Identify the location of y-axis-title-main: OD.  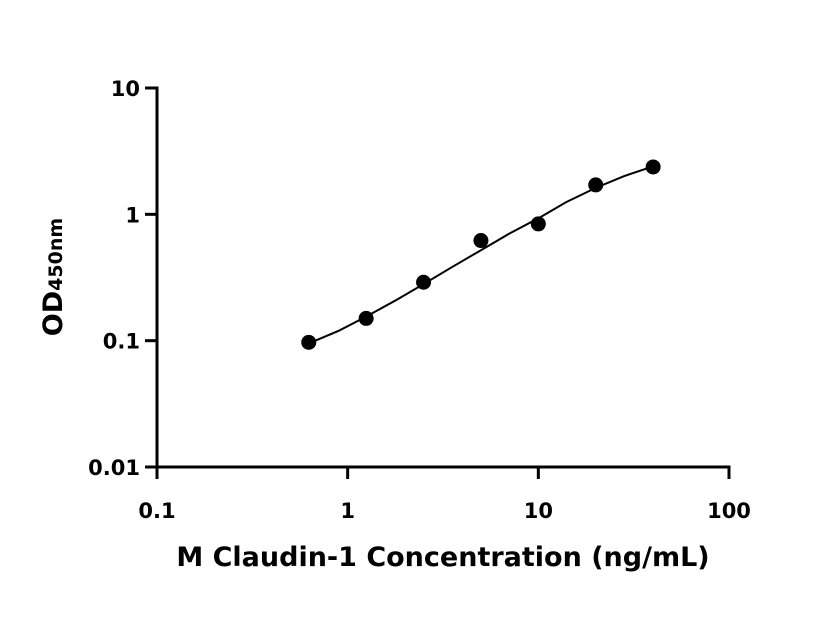
(53, 313).